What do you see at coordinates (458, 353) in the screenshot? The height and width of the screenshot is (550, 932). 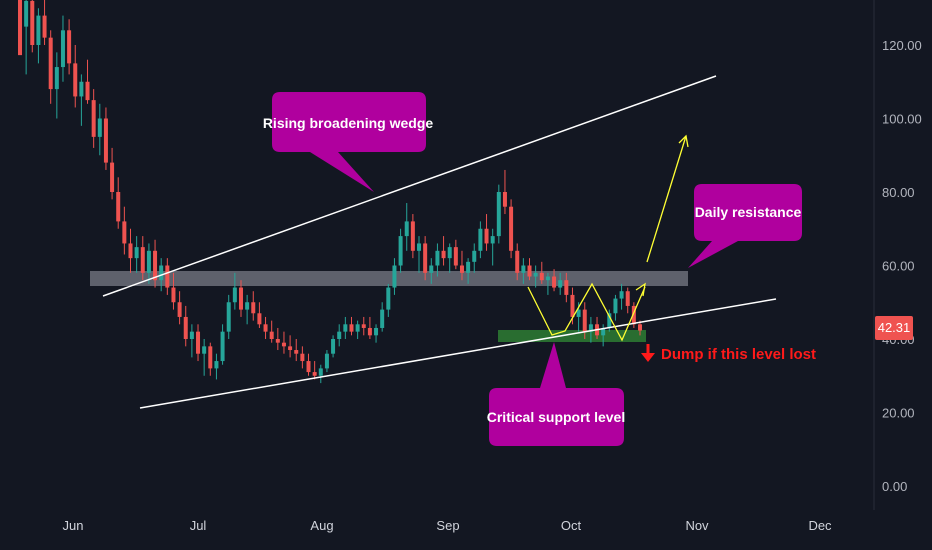 I see `wedge-lower-trendline` at bounding box center [458, 353].